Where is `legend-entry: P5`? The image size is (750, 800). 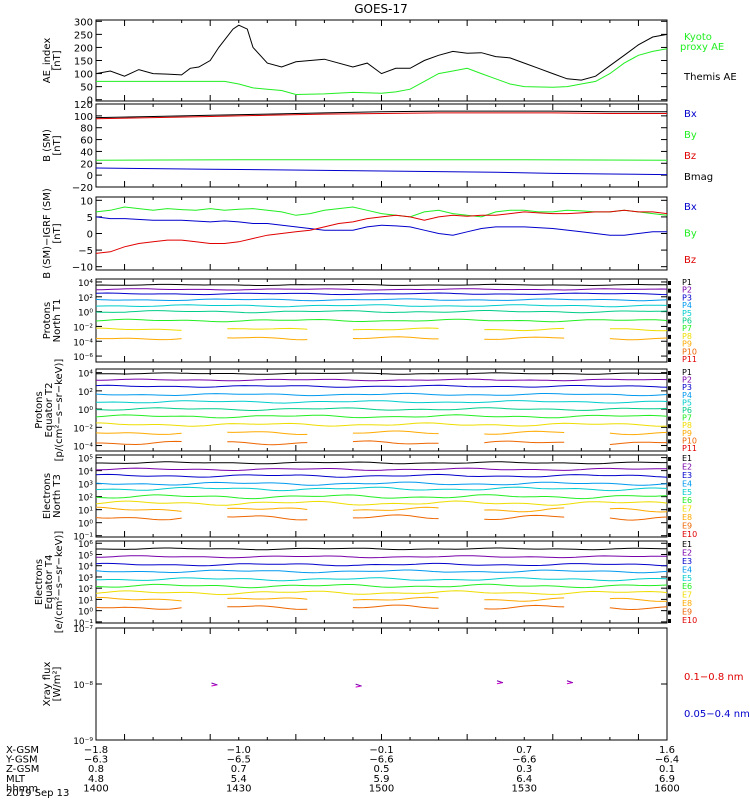 legend-entry: P5 is located at coordinates (687, 313).